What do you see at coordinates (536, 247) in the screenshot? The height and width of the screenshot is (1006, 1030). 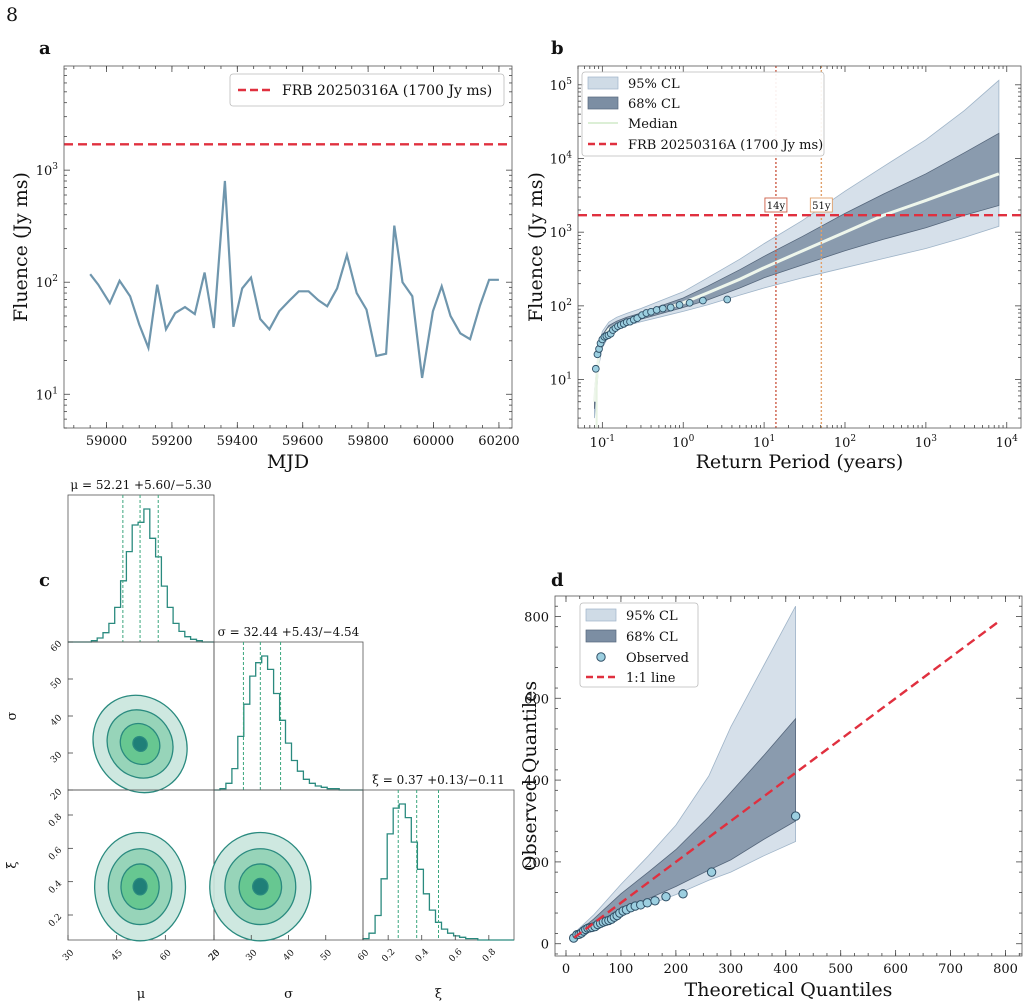 I see `panel-b-ylabel: Fluence (Jy ms)` at bounding box center [536, 247].